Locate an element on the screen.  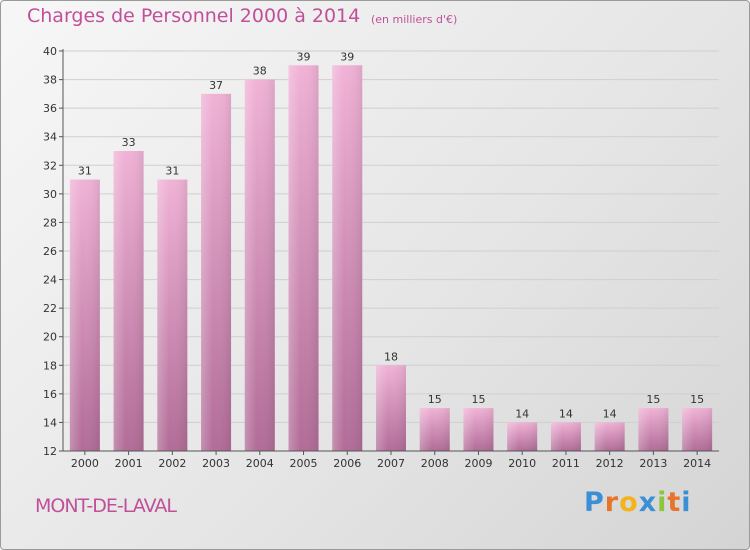
y-tick-label: 12 is located at coordinates (50, 451).